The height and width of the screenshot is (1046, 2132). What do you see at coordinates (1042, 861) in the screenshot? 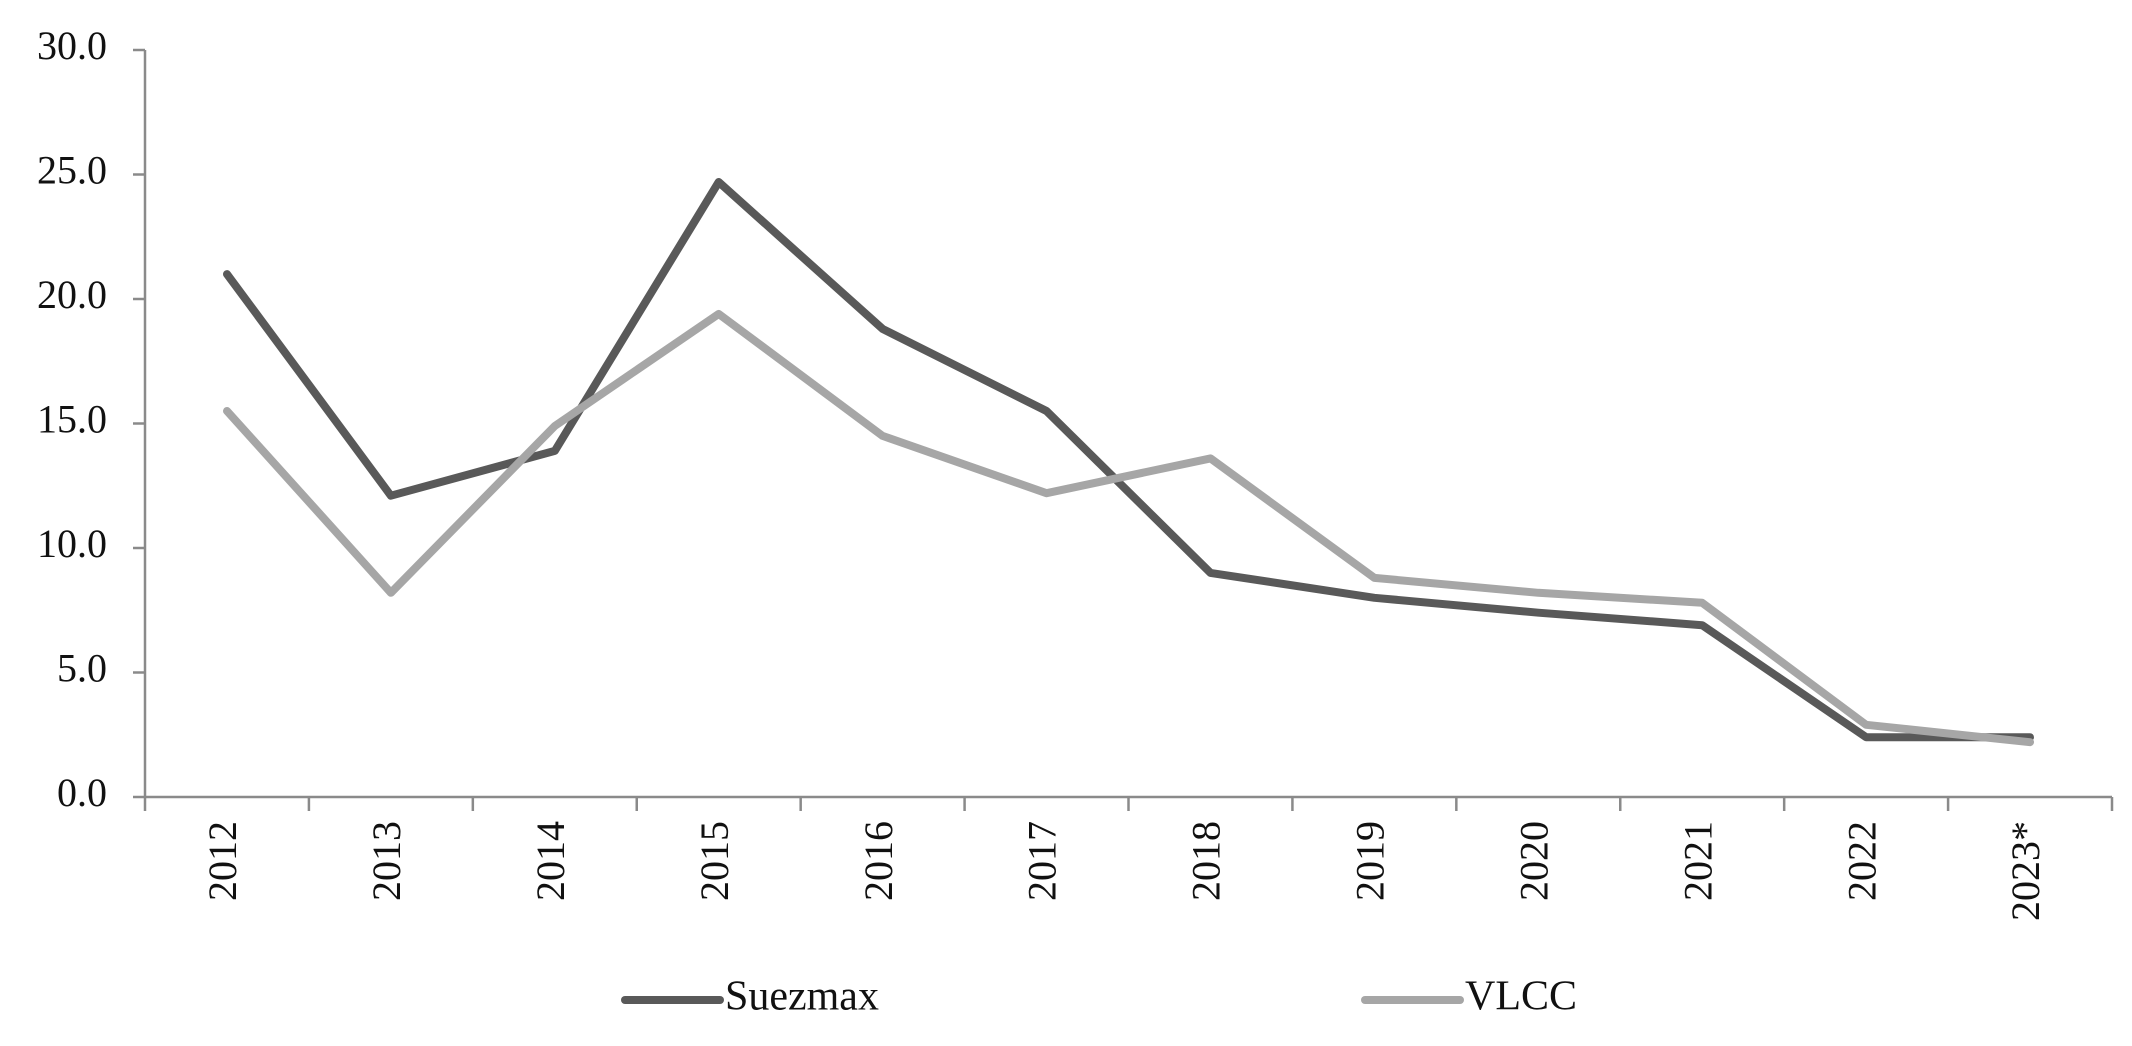
I see `x-tick-label: 2017` at bounding box center [1042, 861].